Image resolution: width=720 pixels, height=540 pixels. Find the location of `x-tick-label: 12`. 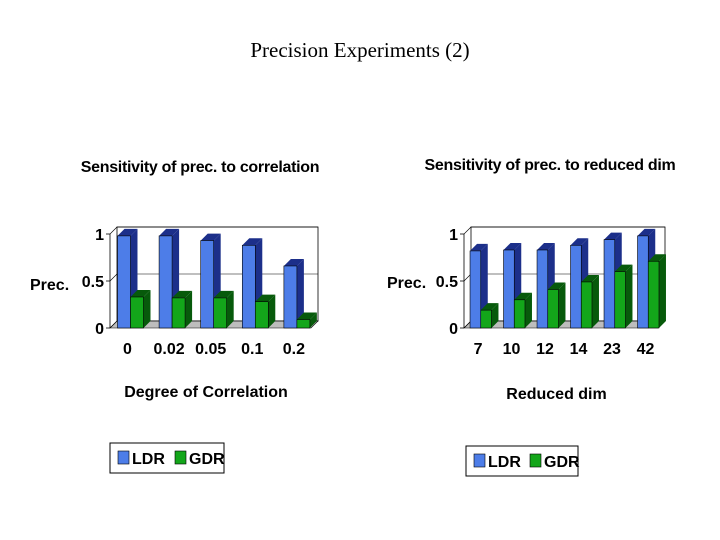

x-tick-label: 12 is located at coordinates (545, 349).